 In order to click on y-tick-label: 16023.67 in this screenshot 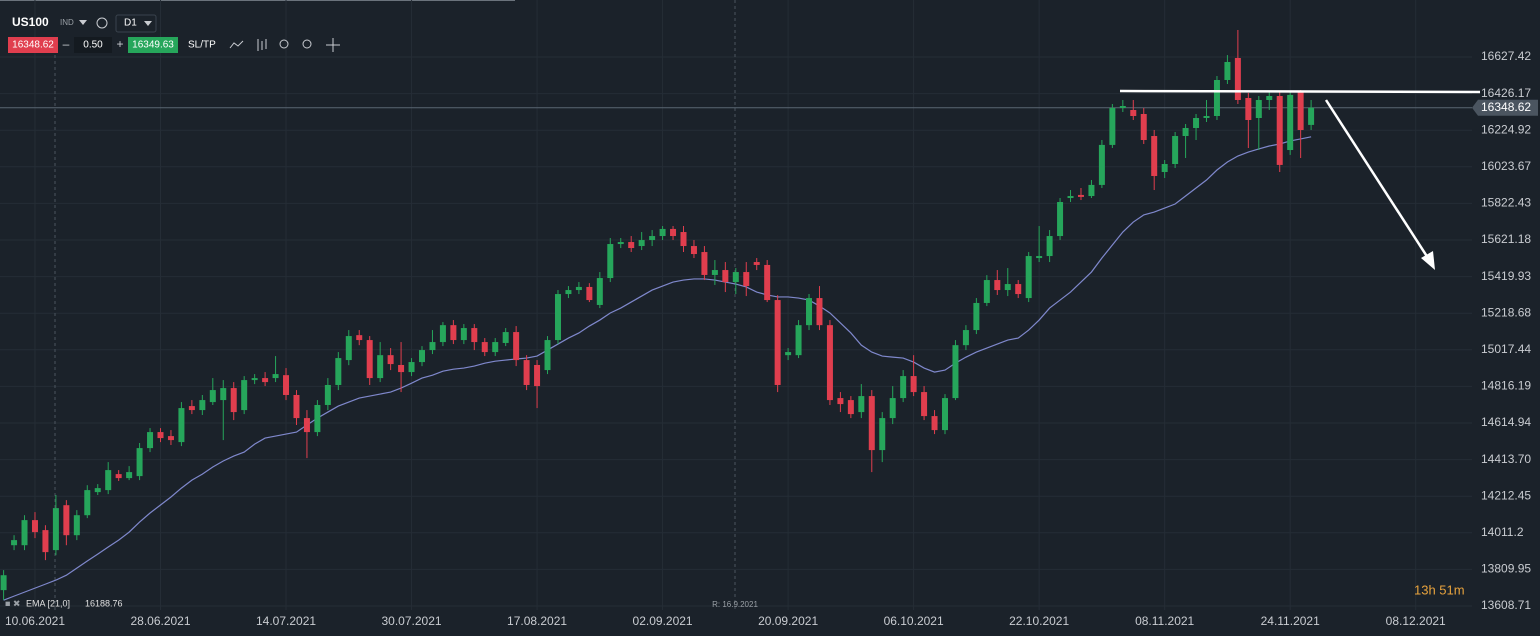, I will do `click(1506, 166)`.